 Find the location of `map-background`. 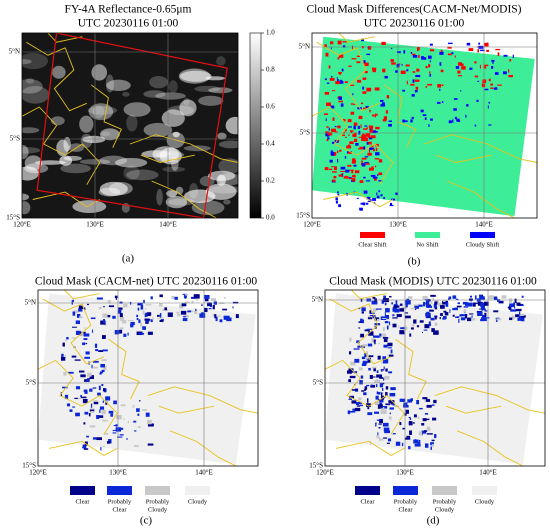

map-background is located at coordinates (130, 125).